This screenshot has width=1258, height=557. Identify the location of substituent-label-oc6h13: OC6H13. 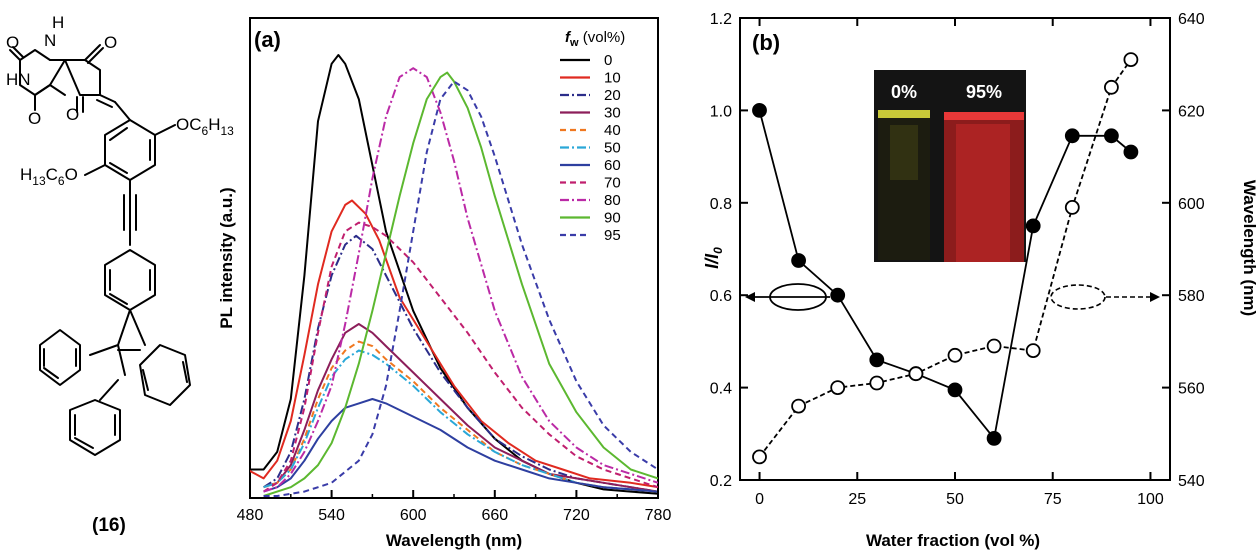
(205, 126).